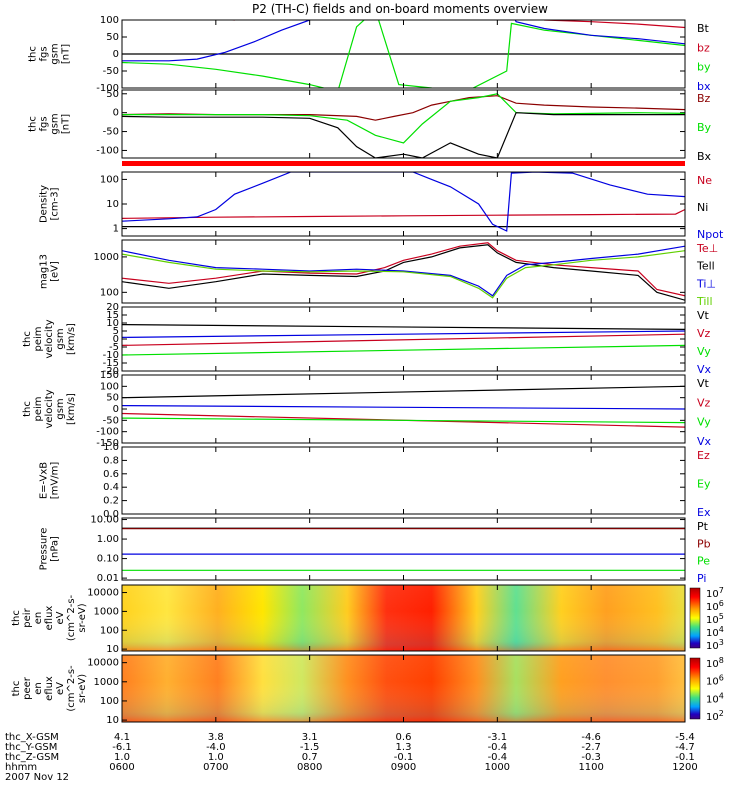 This screenshot has height=800, width=750. What do you see at coordinates (21, 767) in the screenshot?
I see `hhmm-label: hhmm` at bounding box center [21, 767].